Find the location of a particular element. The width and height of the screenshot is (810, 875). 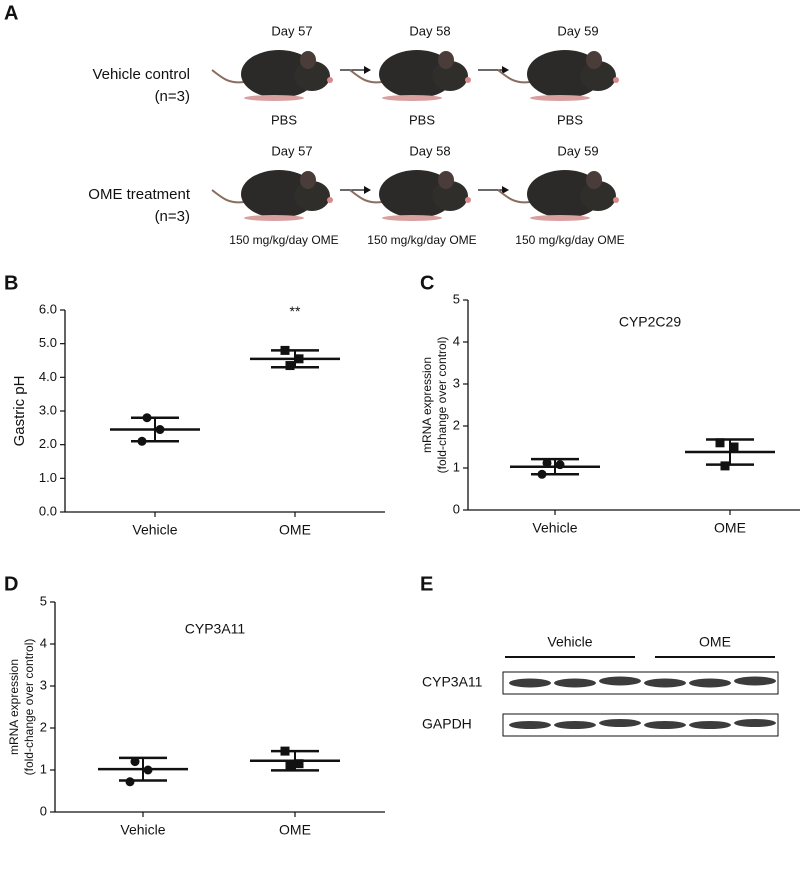

panel-label: C is located at coordinates (427, 283).